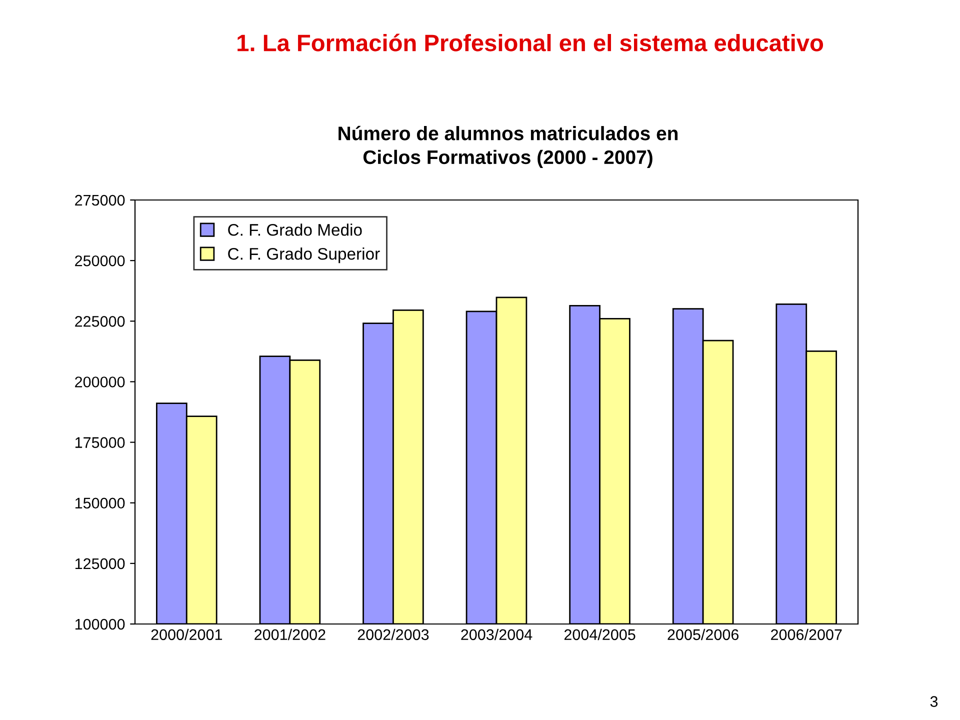 The height and width of the screenshot is (720, 960). Describe the element at coordinates (100, 564) in the screenshot. I see `y-tick-label: 125000` at that location.